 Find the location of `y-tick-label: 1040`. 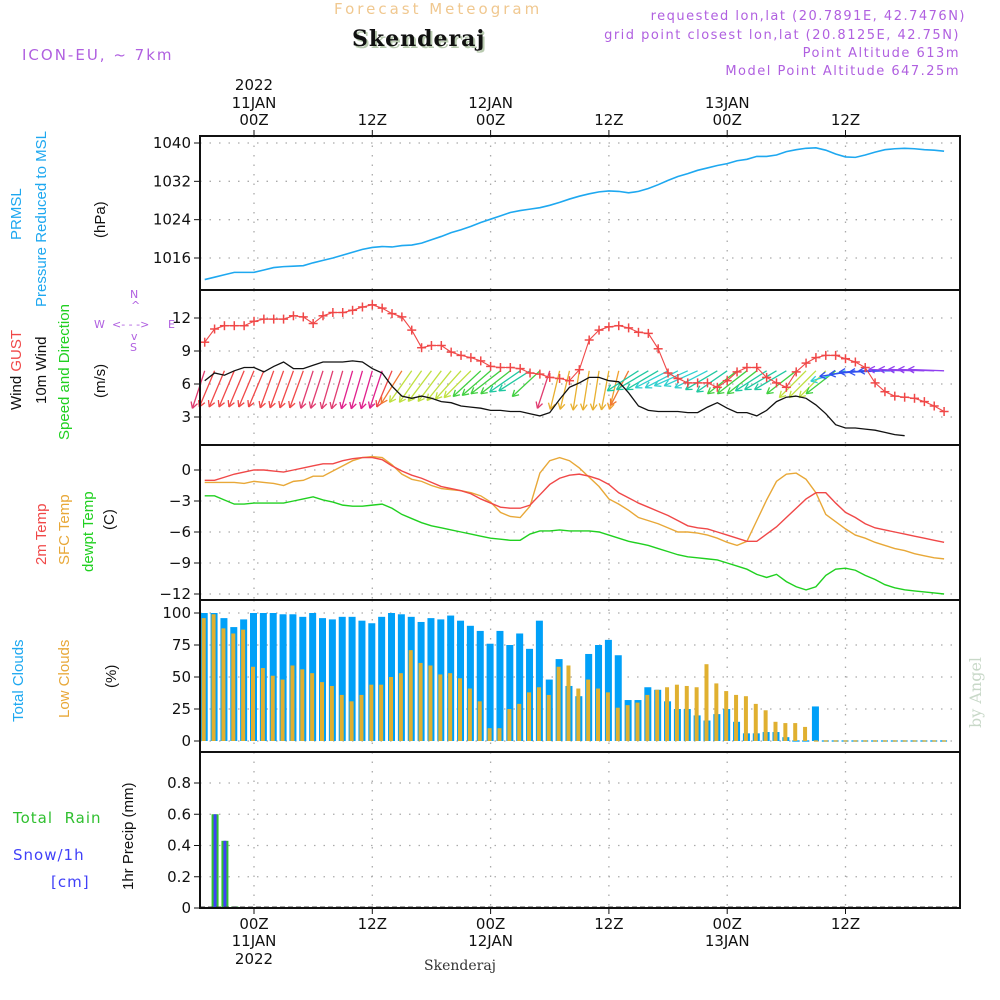

y-tick-label: 1040 is located at coordinates (172, 143).